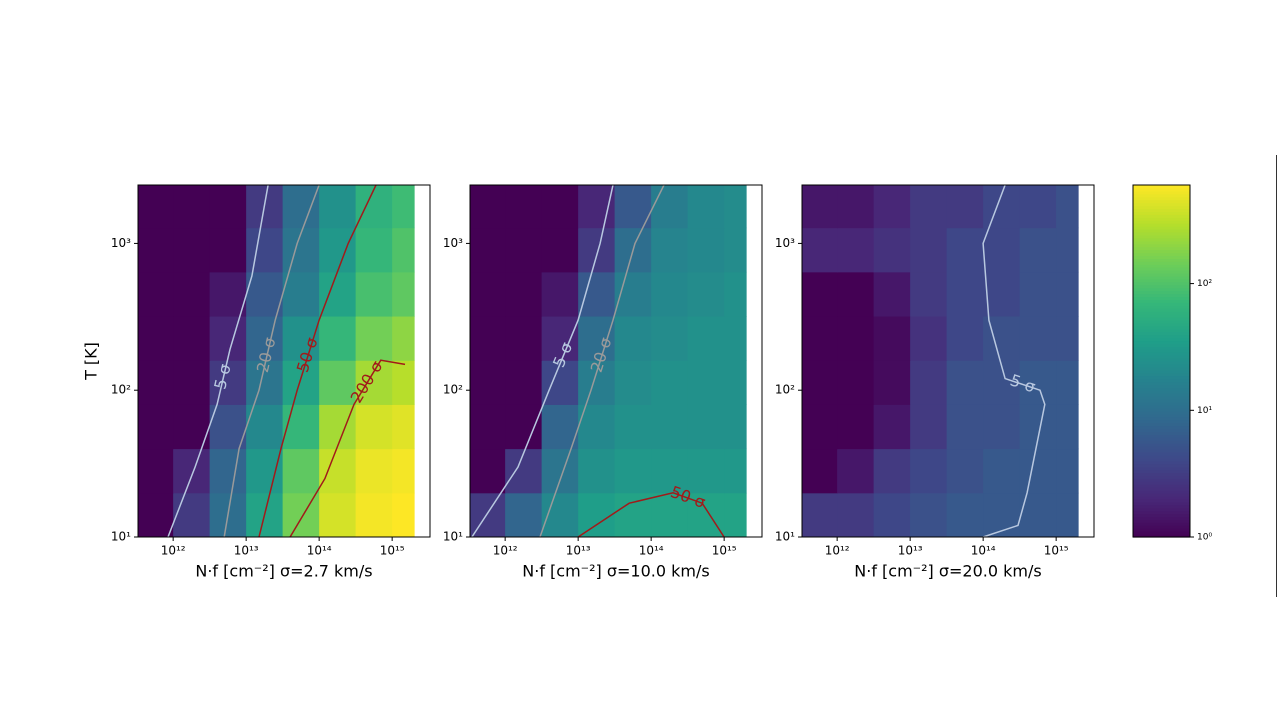 The width and height of the screenshot is (1278, 719). Describe the element at coordinates (121, 390) in the screenshot. I see `y-tick-label: 10²` at that location.